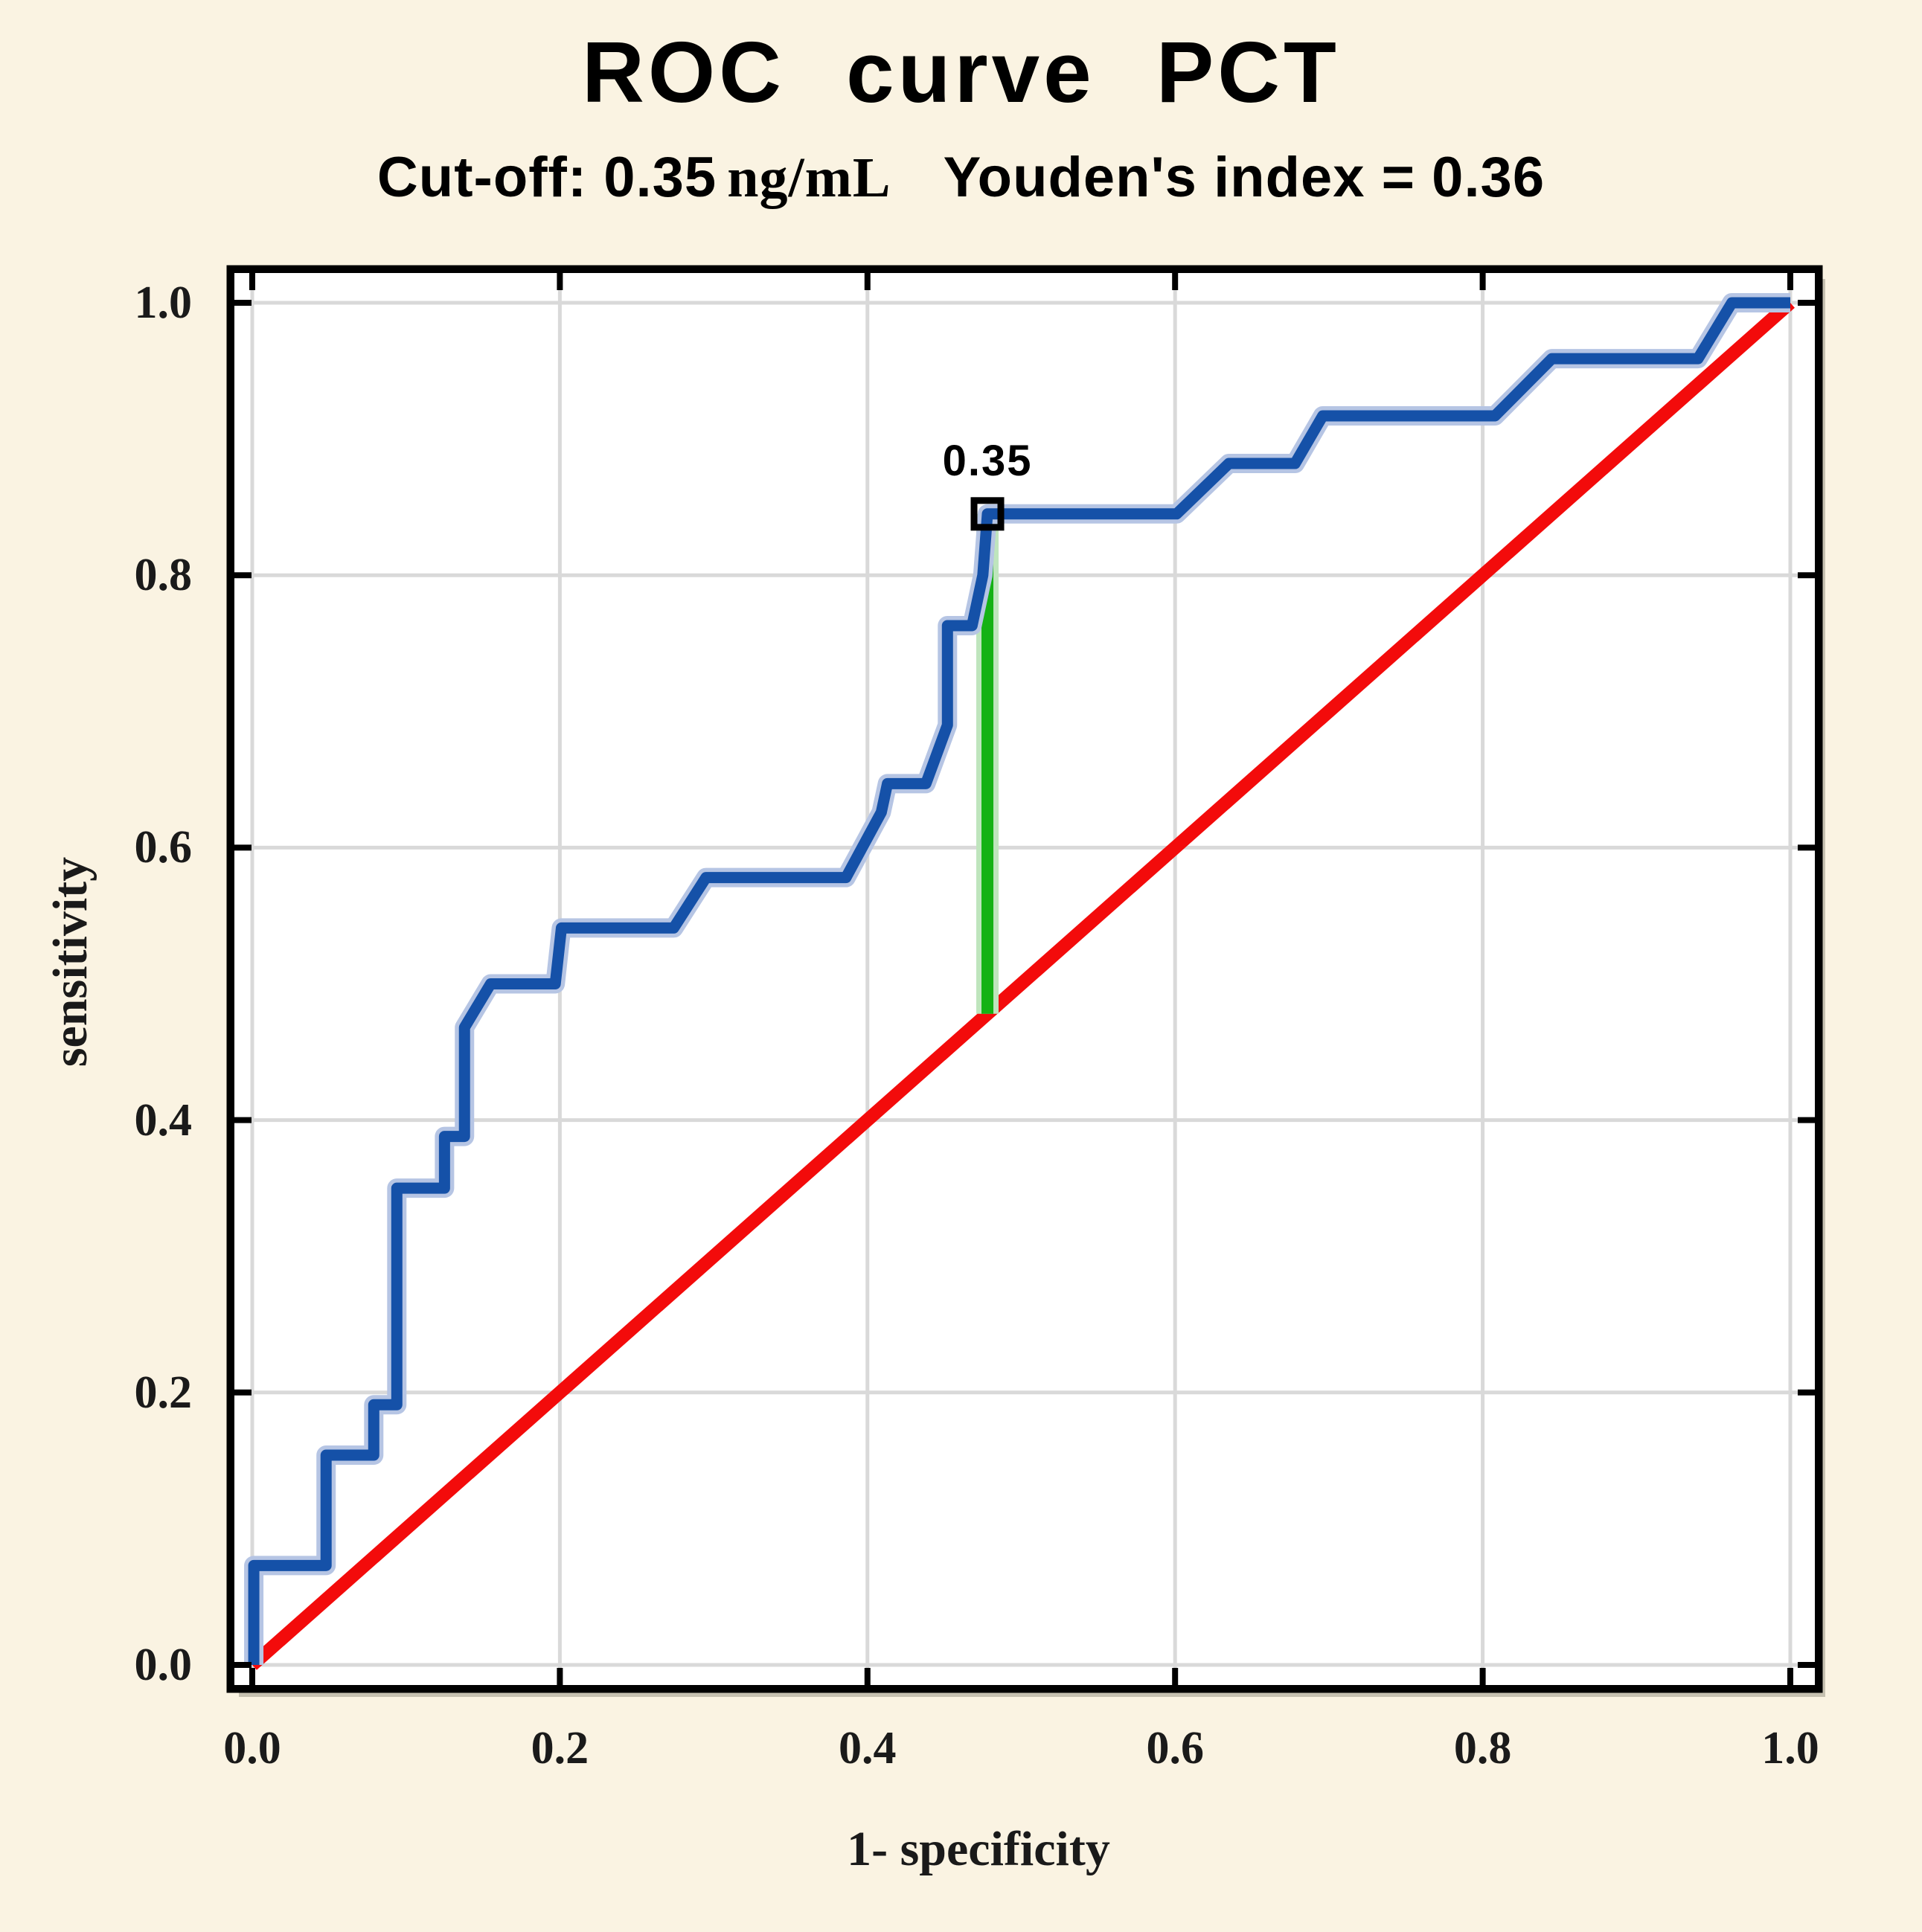  What do you see at coordinates (1790, 1748) in the screenshot?
I see `x-tick-label: 1.0` at bounding box center [1790, 1748].